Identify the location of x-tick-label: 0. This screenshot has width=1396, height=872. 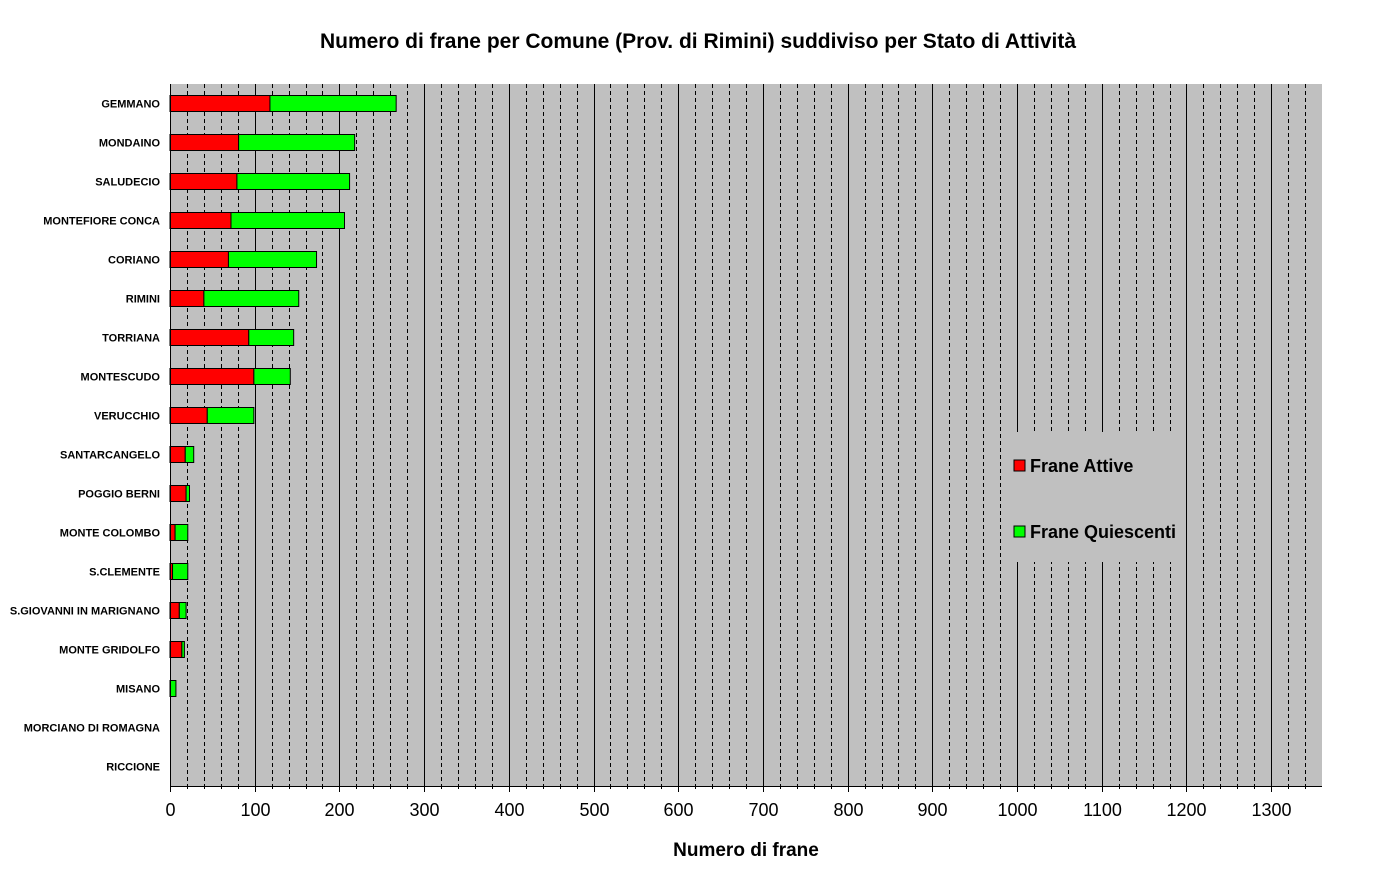
(170, 810).